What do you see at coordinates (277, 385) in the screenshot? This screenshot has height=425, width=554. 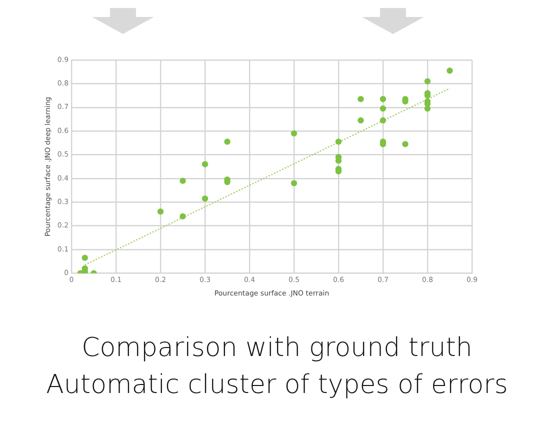 I see `text: Automatic cluster of types of errors` at bounding box center [277, 385].